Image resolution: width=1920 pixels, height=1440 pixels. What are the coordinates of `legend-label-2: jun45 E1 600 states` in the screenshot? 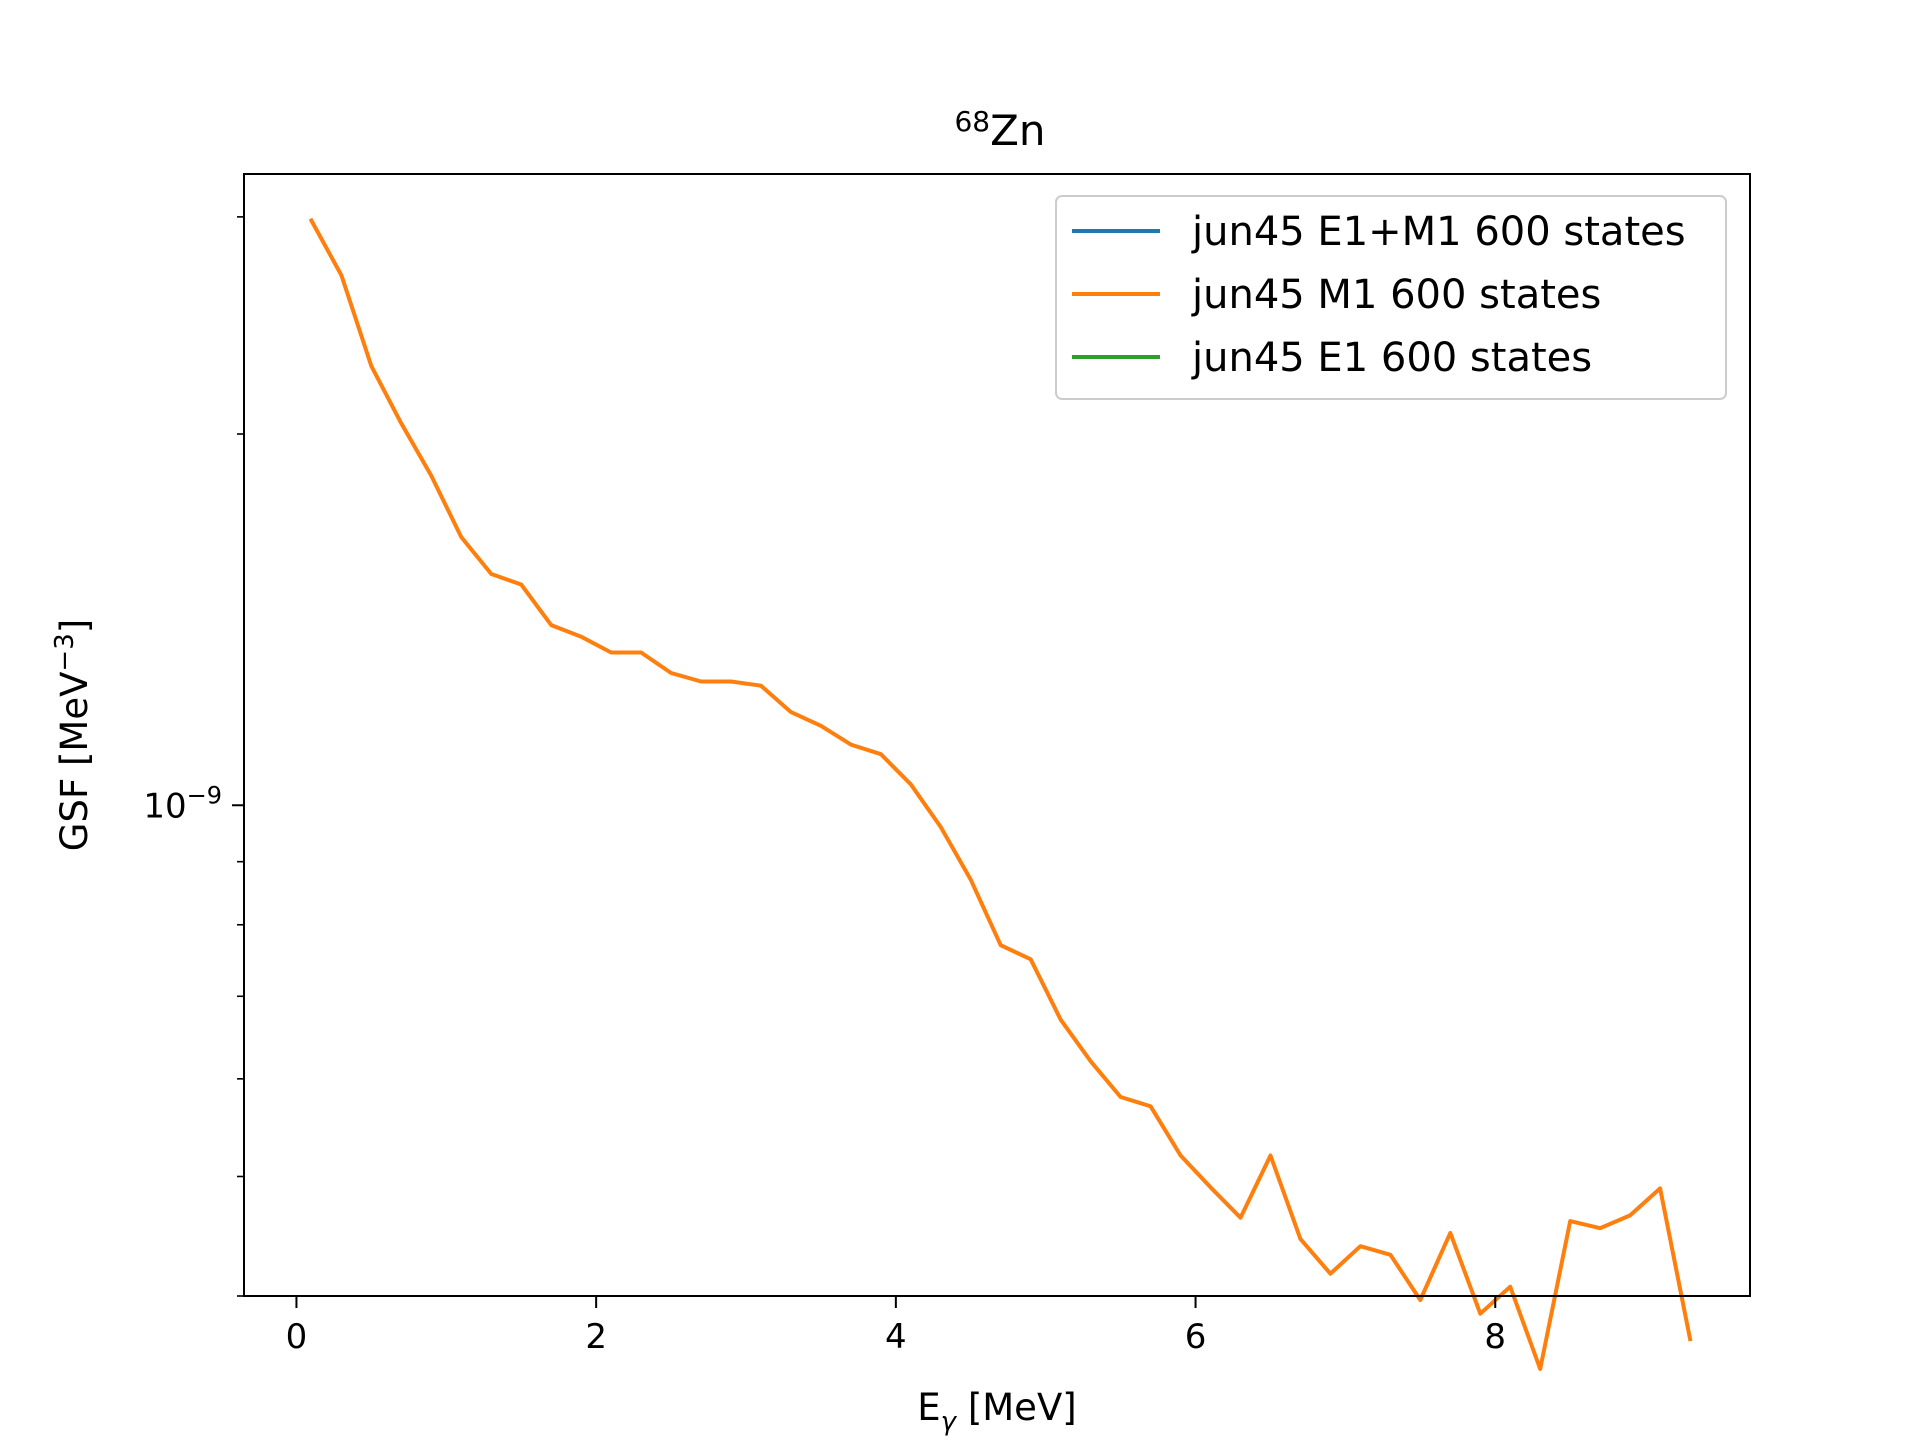 It's located at (1391, 358).